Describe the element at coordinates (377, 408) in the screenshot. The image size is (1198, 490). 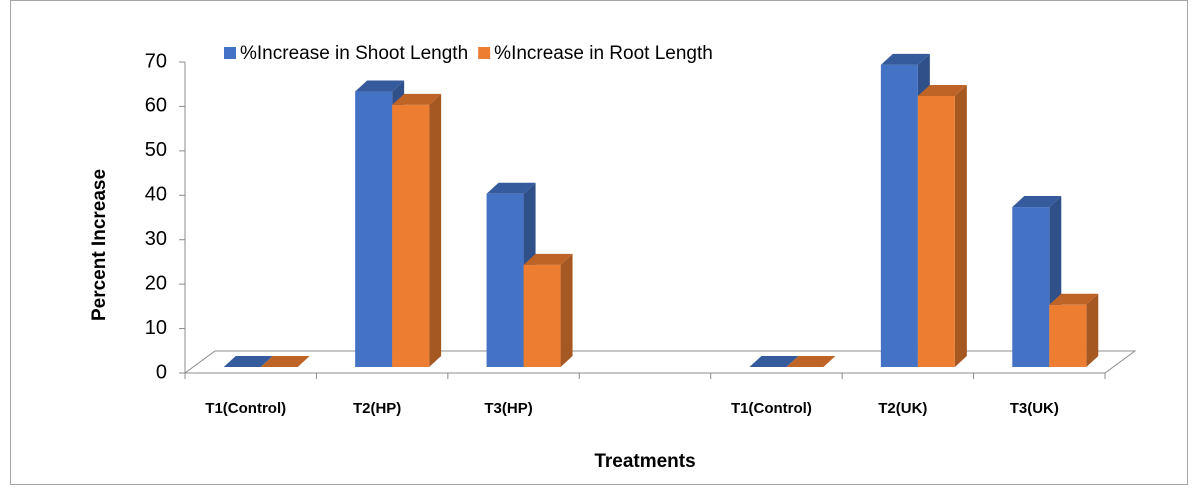
I see `x-tick-label: T2(HP)` at that location.